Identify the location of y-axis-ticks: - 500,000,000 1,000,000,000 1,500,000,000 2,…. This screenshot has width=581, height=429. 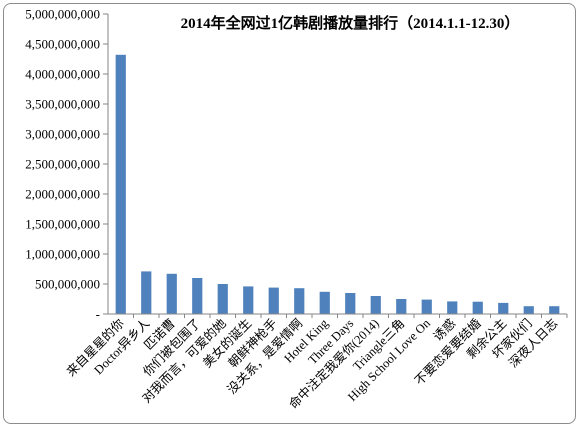
(66, 164).